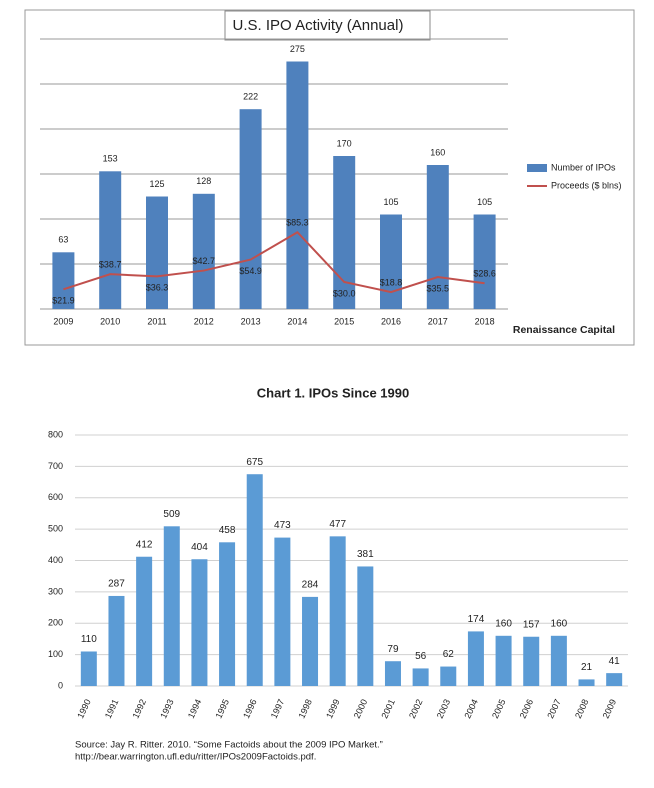 The image size is (654, 788). What do you see at coordinates (171, 514) in the screenshot?
I see `data-label: 509` at bounding box center [171, 514].